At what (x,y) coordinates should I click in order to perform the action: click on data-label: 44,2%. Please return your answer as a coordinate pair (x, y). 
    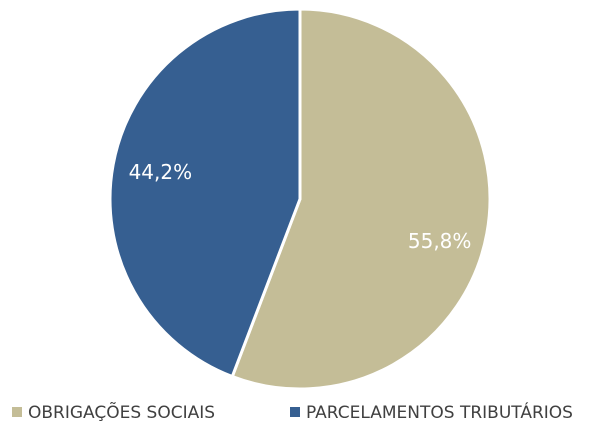
    Looking at the image, I should click on (161, 172).